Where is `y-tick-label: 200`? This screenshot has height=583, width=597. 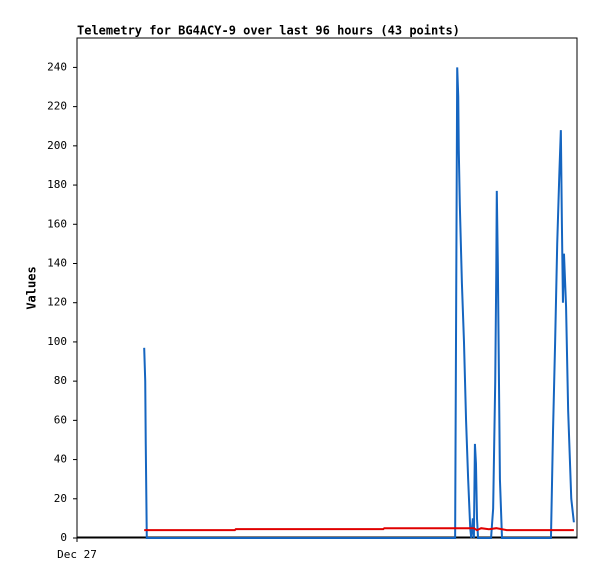
y-tick-label: 200 is located at coordinates (57, 145).